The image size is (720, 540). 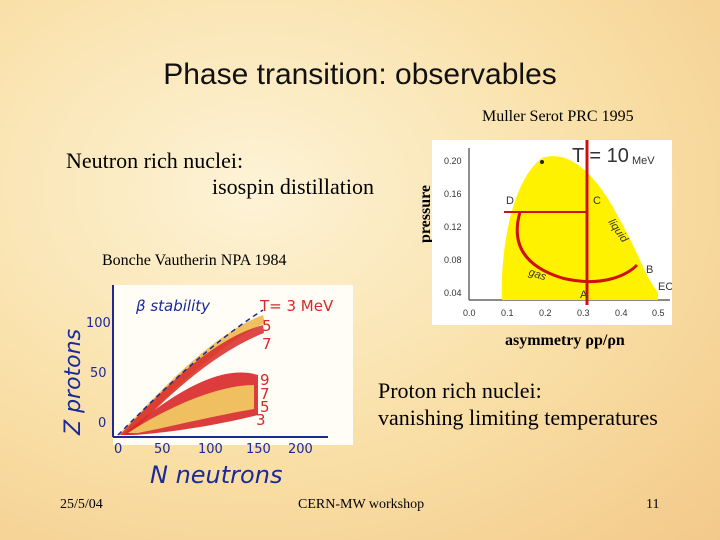 What do you see at coordinates (545, 313) in the screenshot?
I see `x-tick: 0.2` at bounding box center [545, 313].